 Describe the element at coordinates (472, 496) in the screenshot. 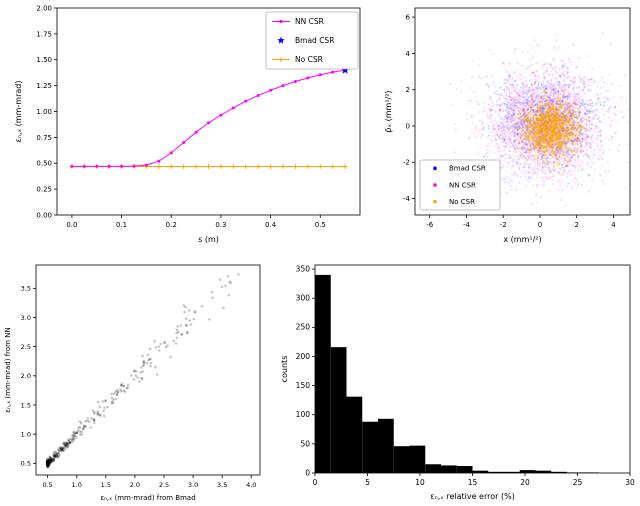

I see `x-axis-label: εₙ,ₓ relative error (%)` at that location.